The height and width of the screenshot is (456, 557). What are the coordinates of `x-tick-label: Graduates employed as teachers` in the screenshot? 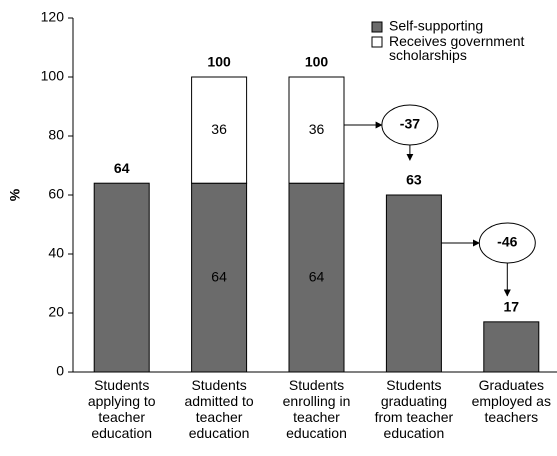 It's located at (511, 401).